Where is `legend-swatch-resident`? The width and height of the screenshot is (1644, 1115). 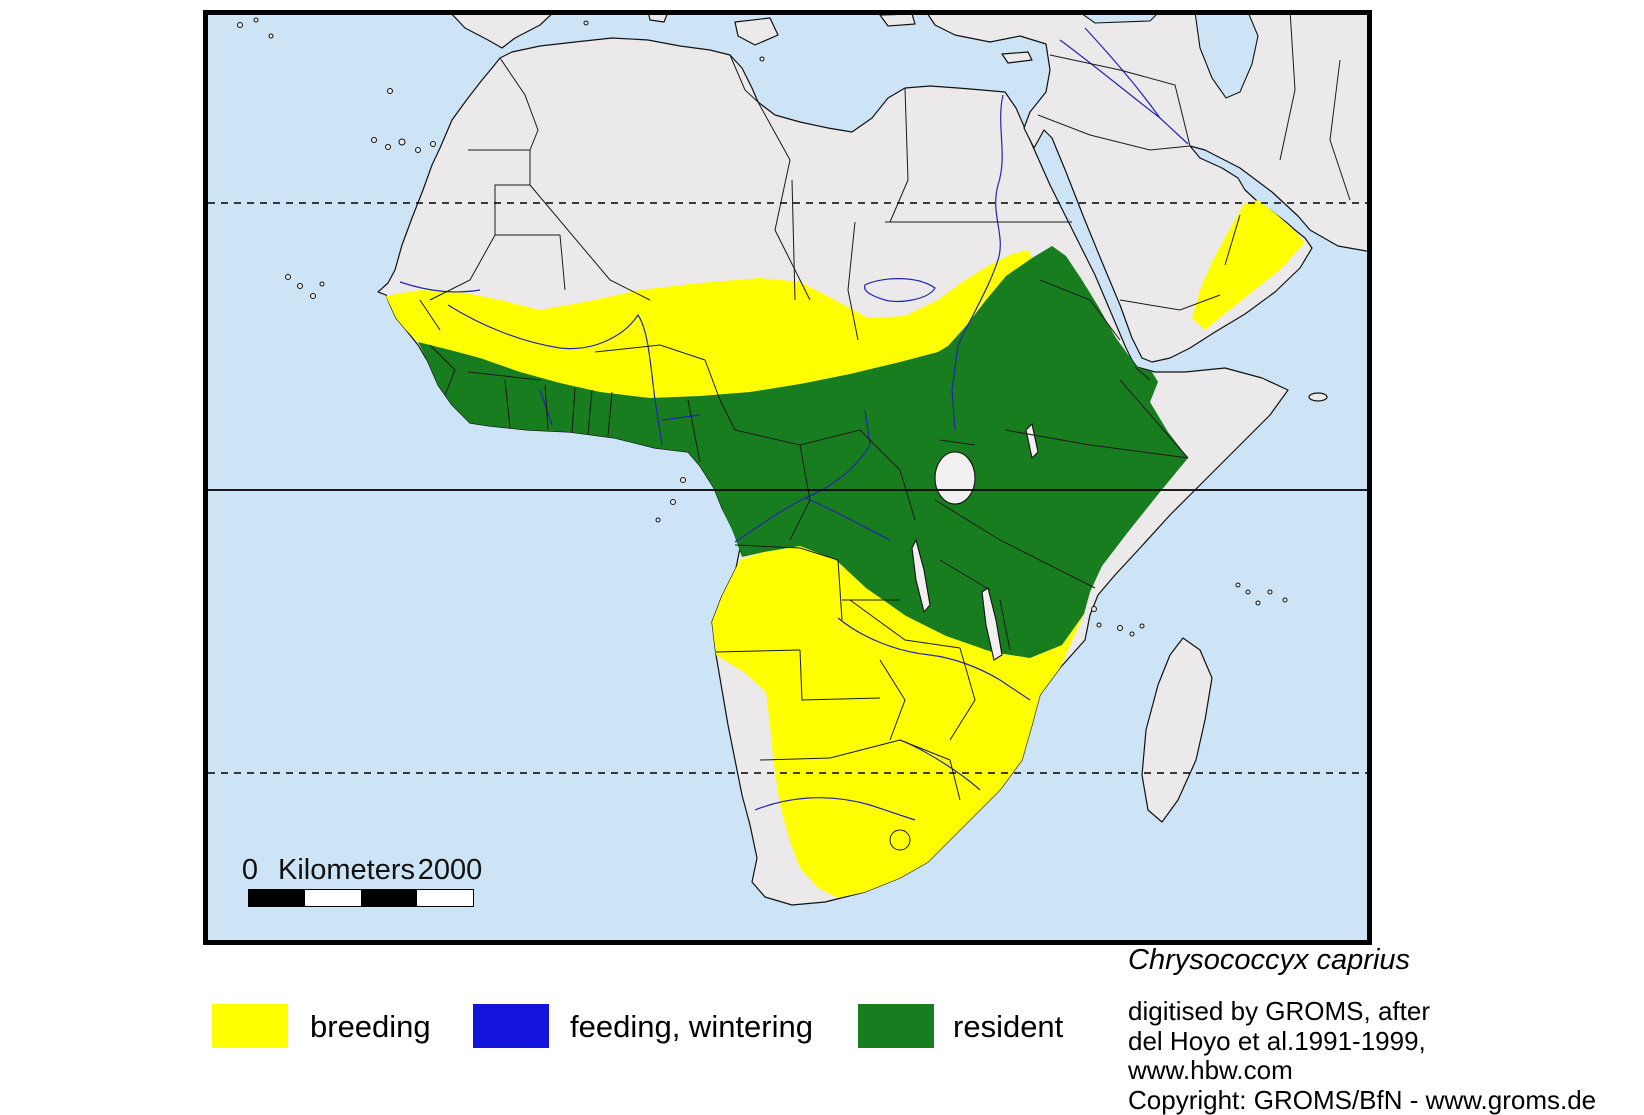
legend-swatch-resident is located at coordinates (896, 1026).